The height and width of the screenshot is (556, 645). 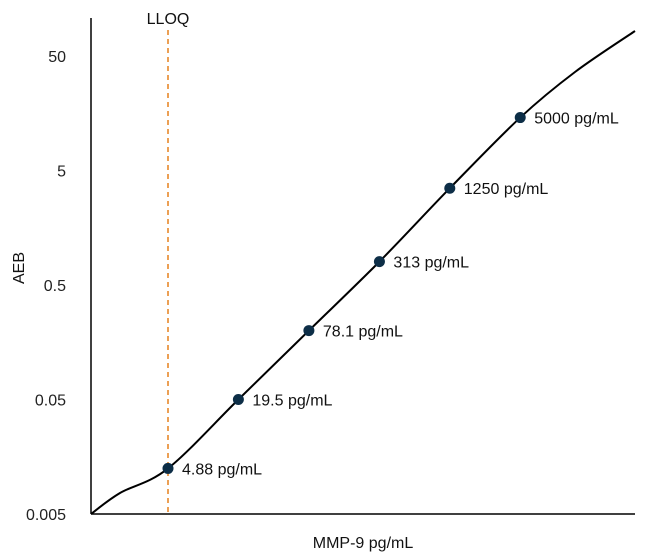 What do you see at coordinates (363, 543) in the screenshot?
I see `x-axis-title: MMP-9 pg/mL` at bounding box center [363, 543].